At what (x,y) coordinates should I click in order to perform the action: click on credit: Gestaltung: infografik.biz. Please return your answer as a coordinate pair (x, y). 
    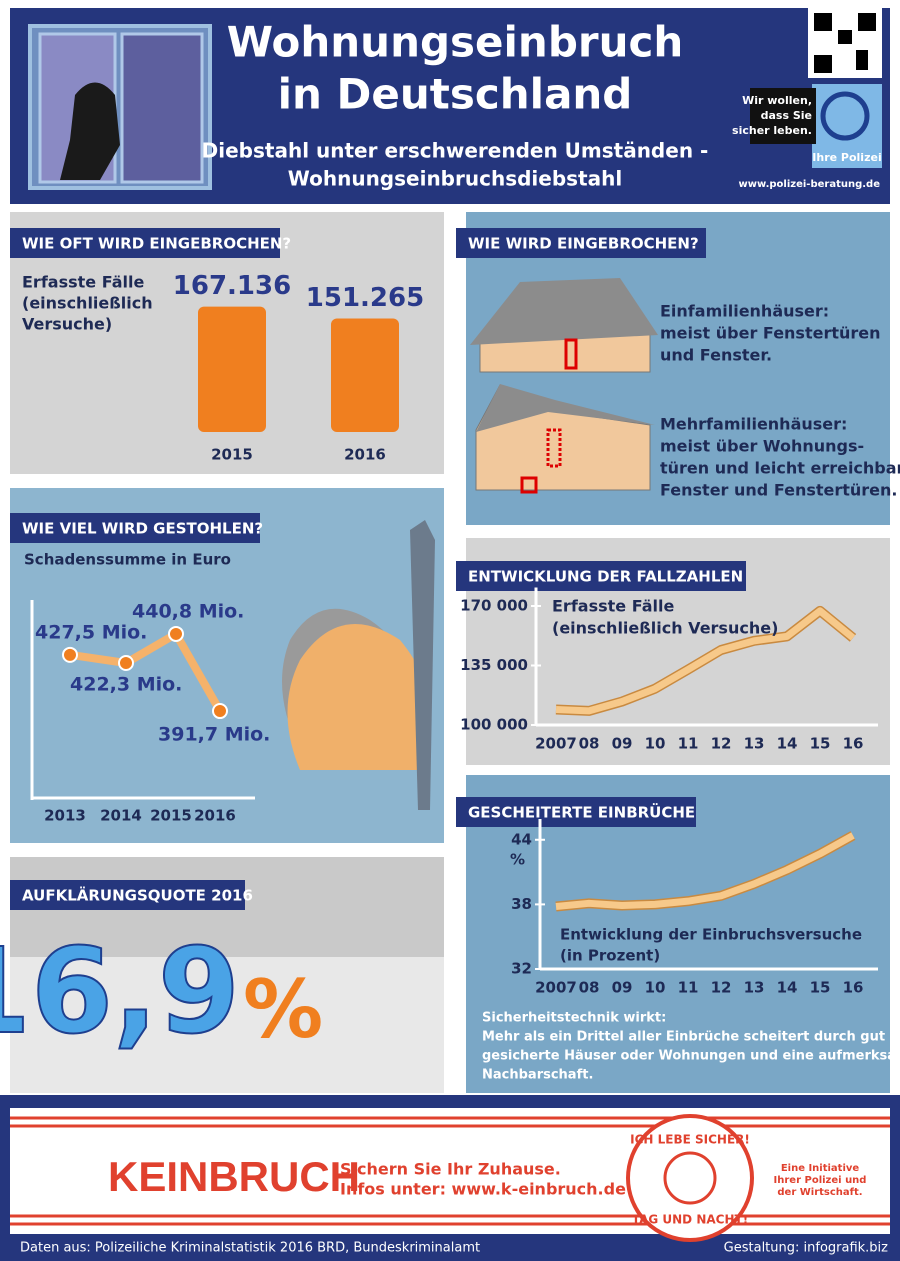
    Looking at the image, I should click on (806, 1248).